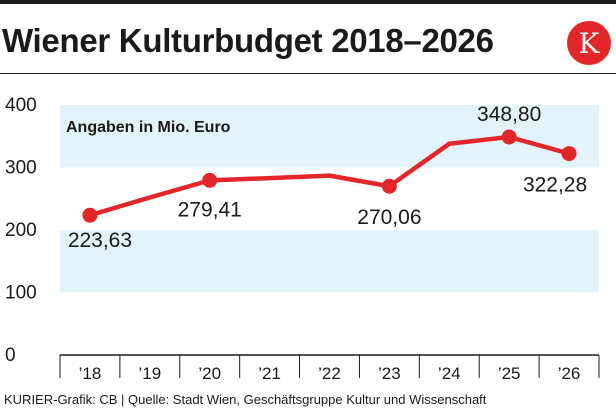 This screenshot has width=616, height=413. Describe the element at coordinates (449, 373) in the screenshot. I see `x-tick-label: ’24` at that location.